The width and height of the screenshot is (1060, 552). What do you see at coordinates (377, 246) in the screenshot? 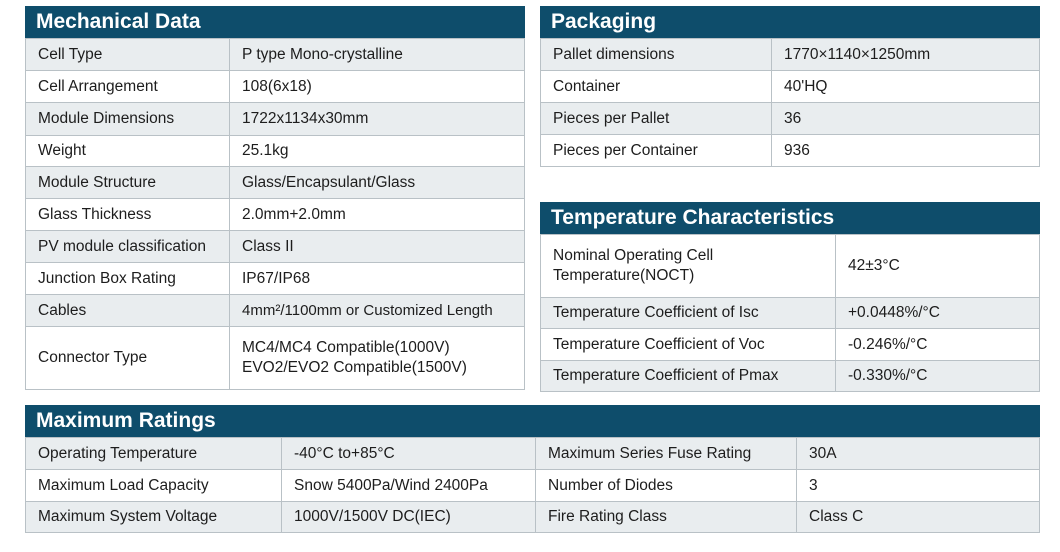
I see `row-value: Class II` at bounding box center [377, 246].